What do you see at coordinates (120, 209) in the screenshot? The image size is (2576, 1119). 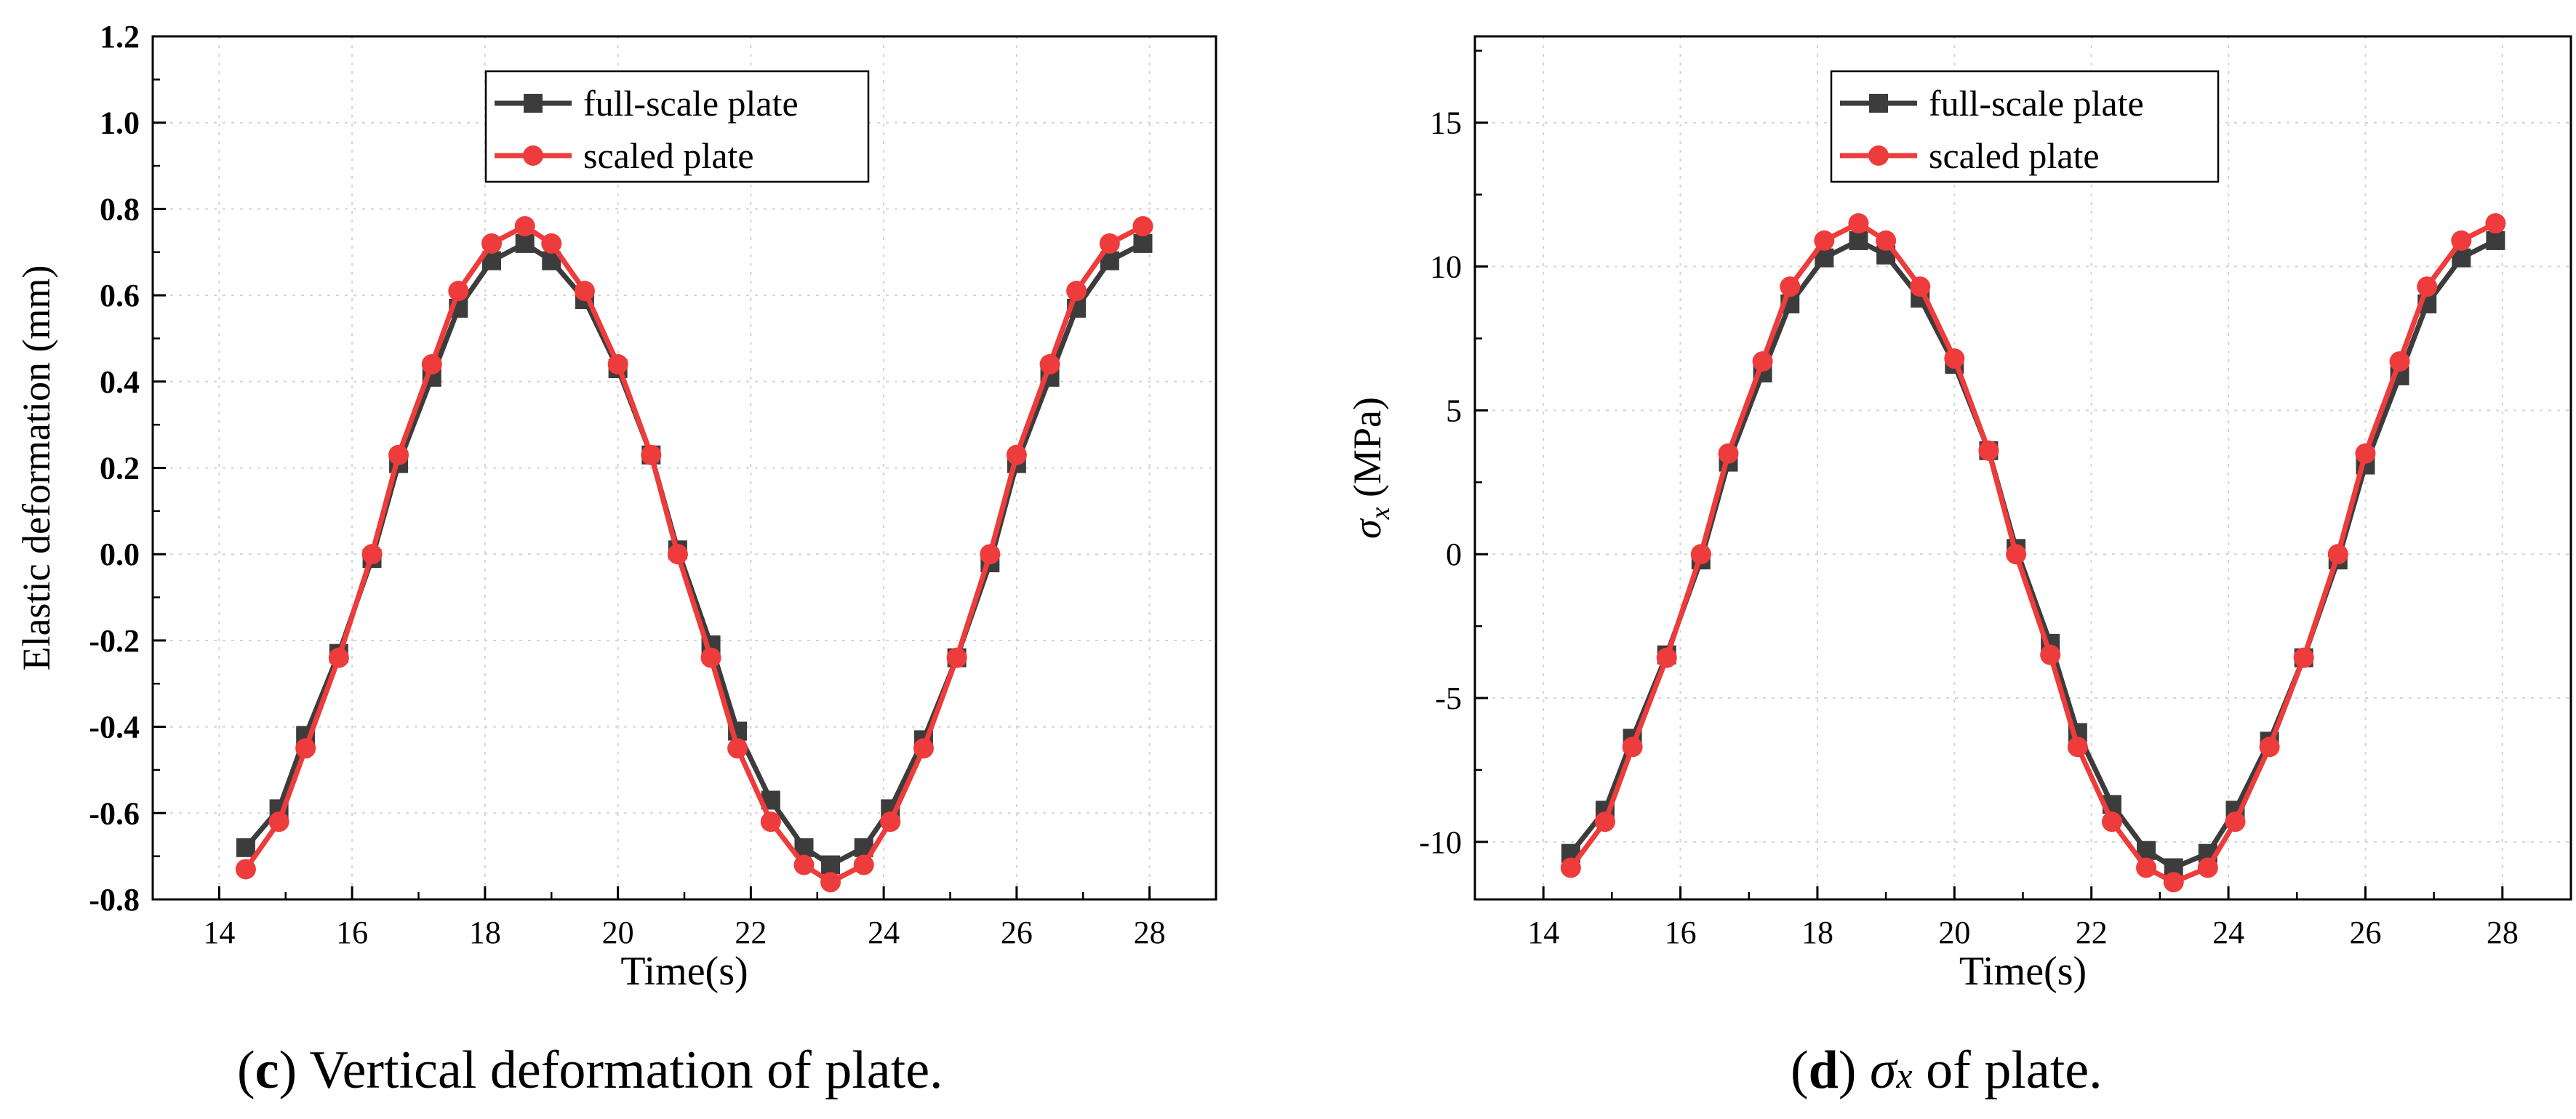 I see `y-tick-label: 0.8` at bounding box center [120, 209].